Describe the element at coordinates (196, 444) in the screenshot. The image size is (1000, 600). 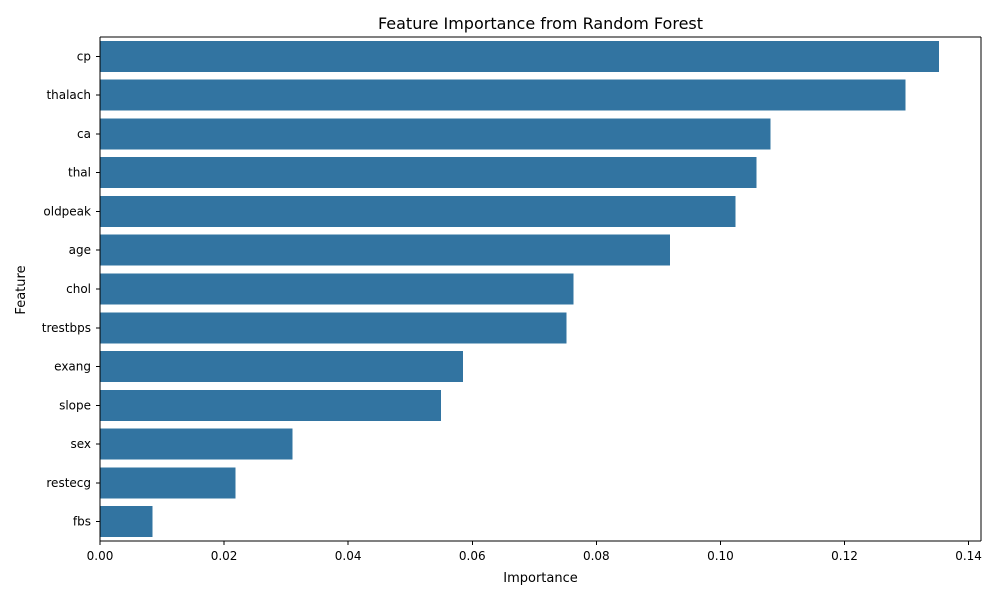
I see `bar-sex` at that location.